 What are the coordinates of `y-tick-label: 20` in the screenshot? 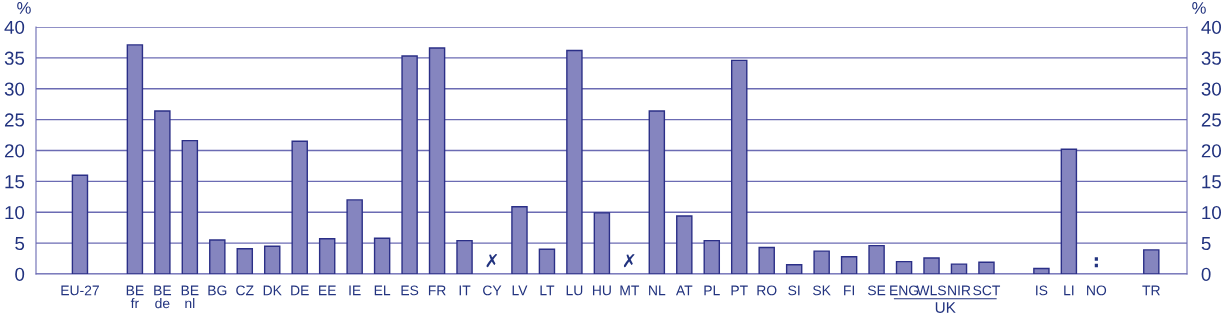 It's located at (14, 151).